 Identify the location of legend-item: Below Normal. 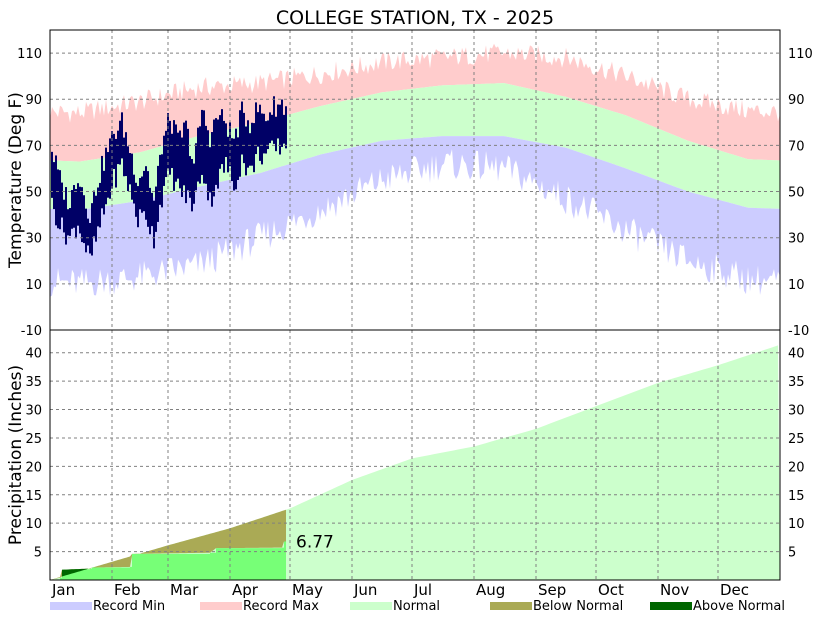
(556, 606).